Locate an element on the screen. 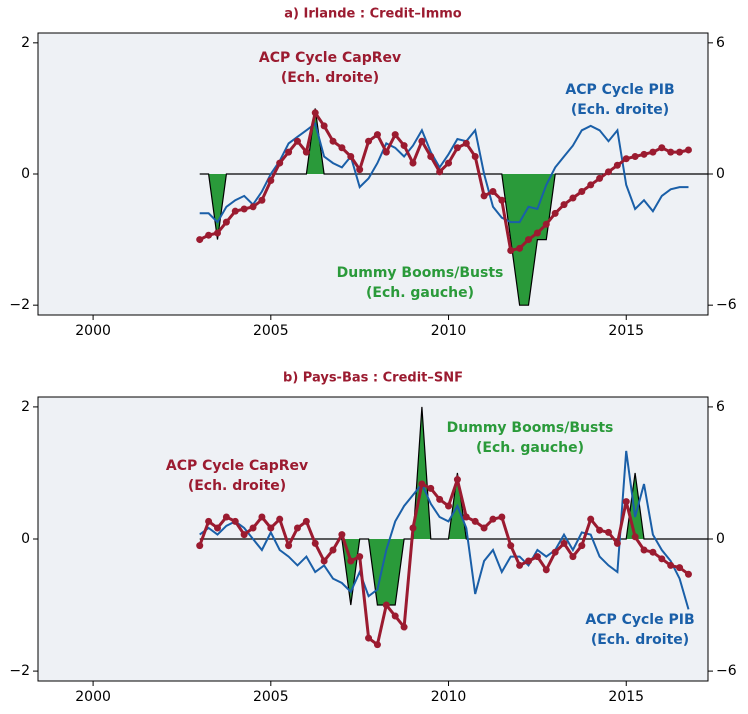  annotation: (Ech. gauche) is located at coordinates (420, 293).